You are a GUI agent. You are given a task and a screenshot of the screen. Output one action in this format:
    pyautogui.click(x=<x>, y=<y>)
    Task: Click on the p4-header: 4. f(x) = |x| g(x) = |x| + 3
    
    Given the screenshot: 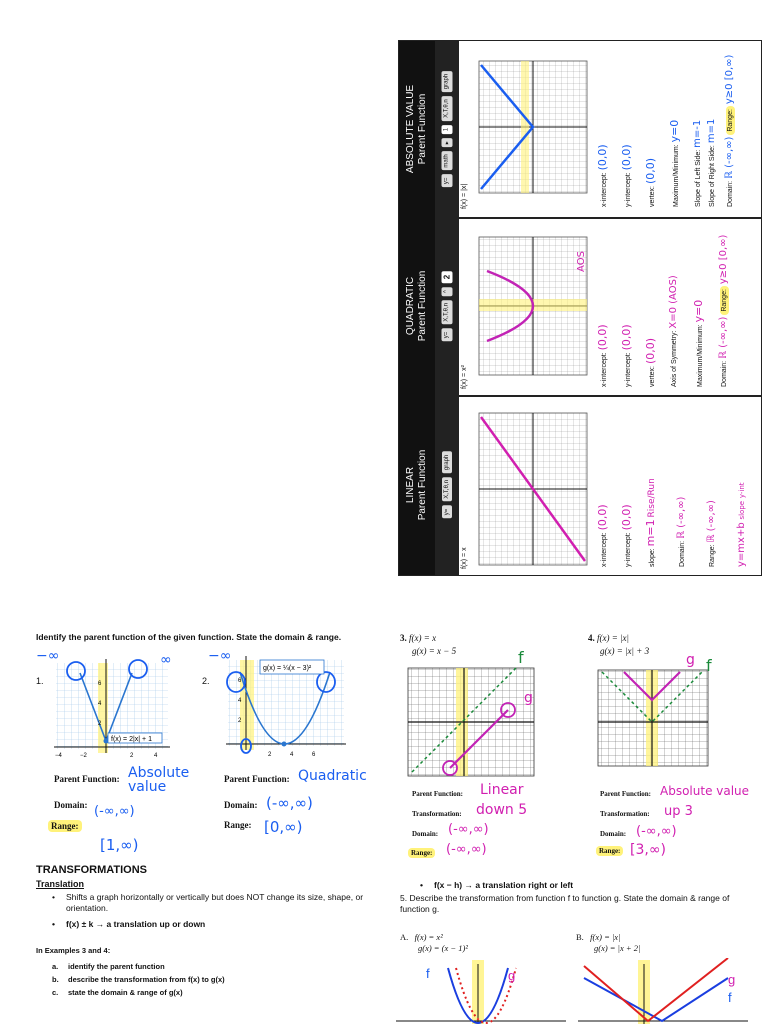 What is the action you would take?
    pyautogui.click(x=619, y=644)
    